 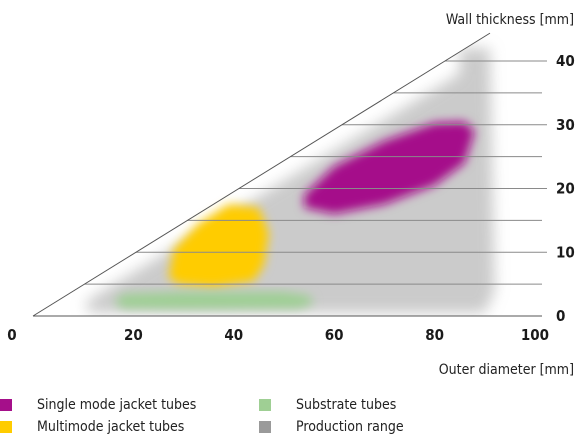 What do you see at coordinates (11, 335) in the screenshot?
I see `x-tick-label: 0` at bounding box center [11, 335].